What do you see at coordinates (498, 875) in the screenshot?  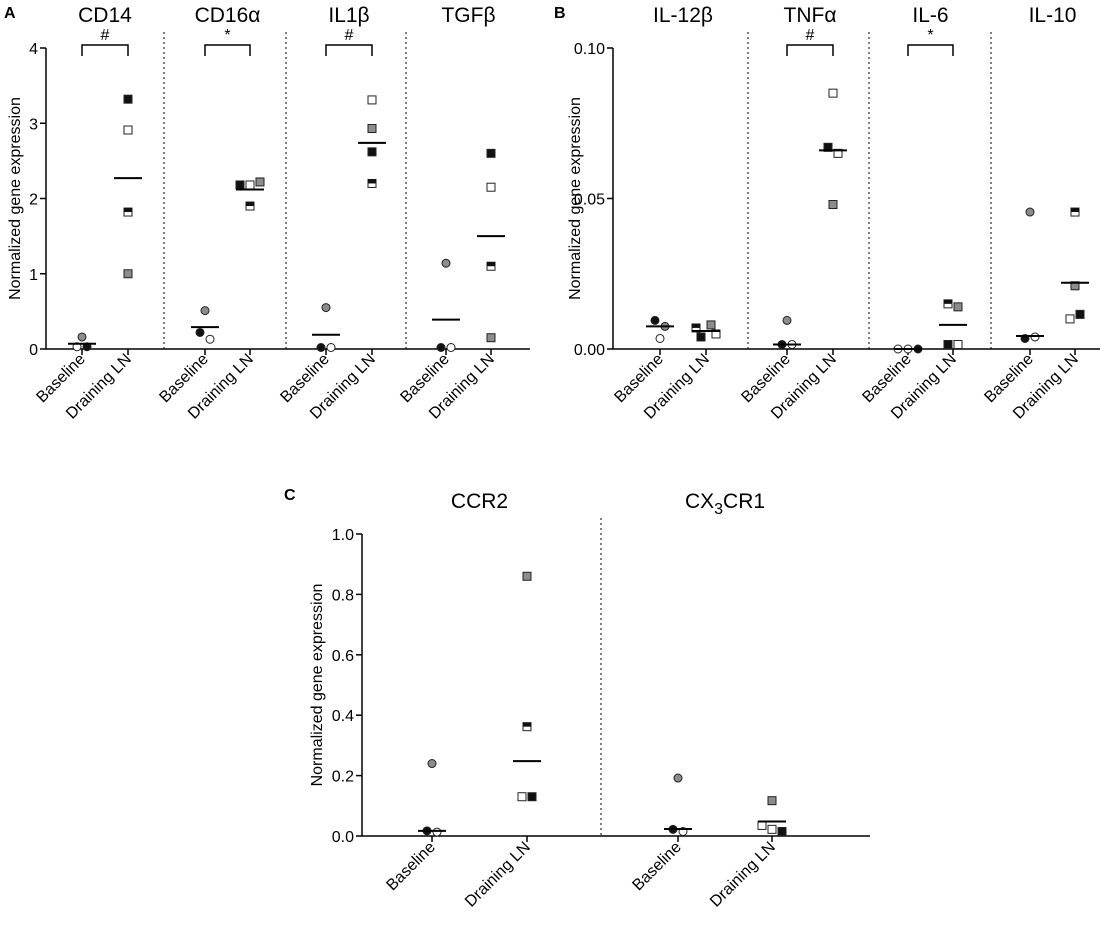 I see `panel-c-x-tick-label: Draining LN` at bounding box center [498, 875].